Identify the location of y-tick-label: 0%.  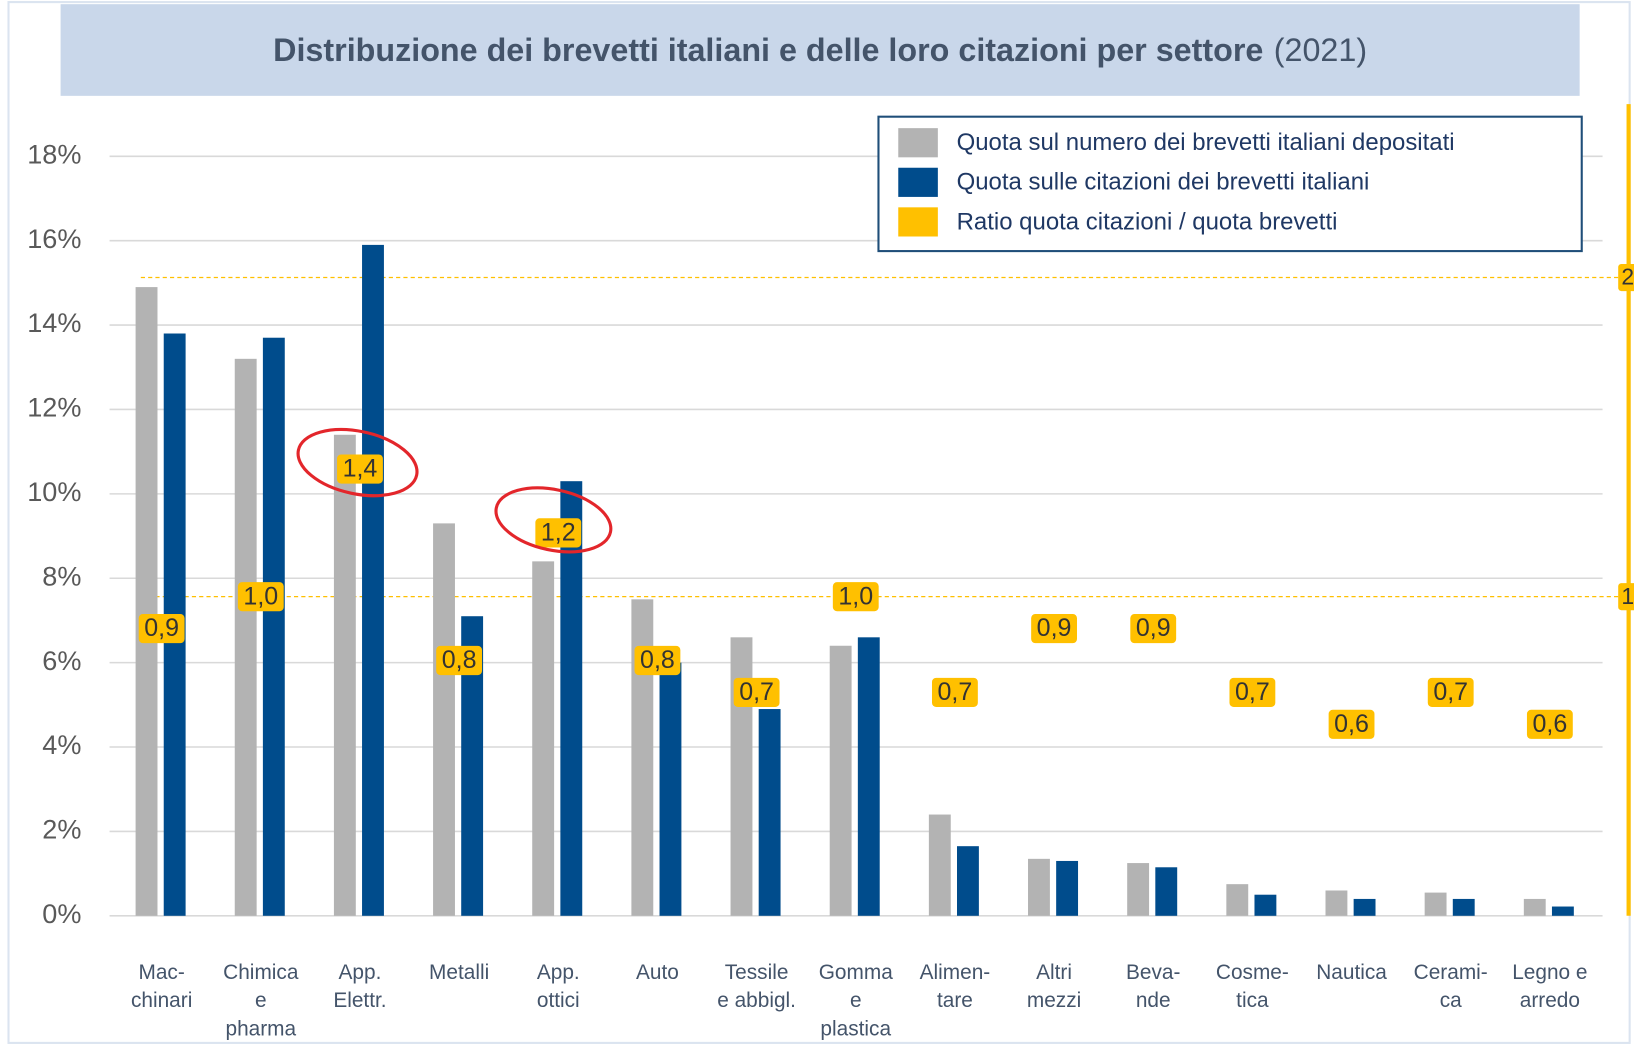
(61, 913).